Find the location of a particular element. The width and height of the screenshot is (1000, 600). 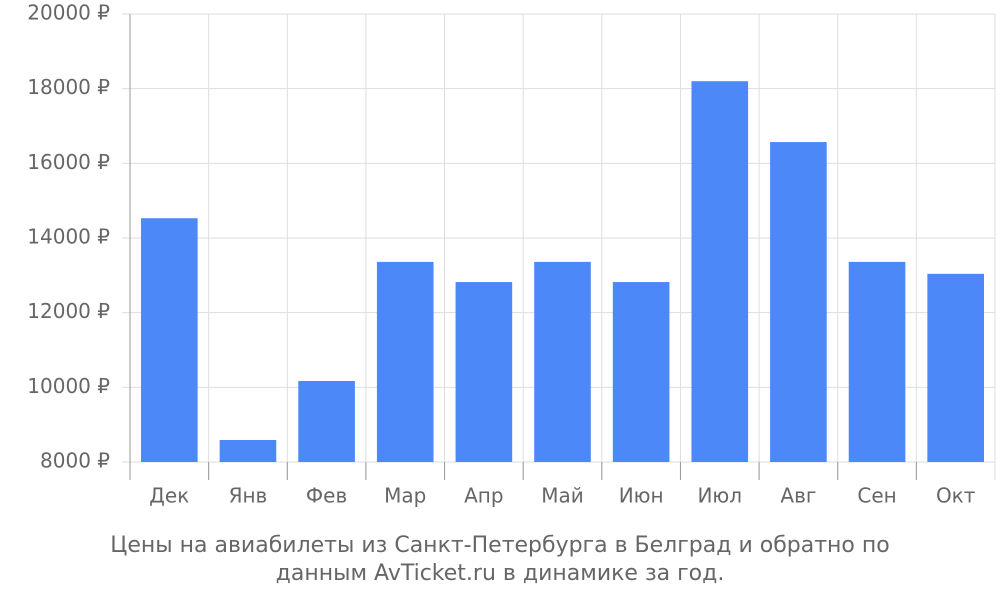

x-tick-label: Фев is located at coordinates (326, 496).